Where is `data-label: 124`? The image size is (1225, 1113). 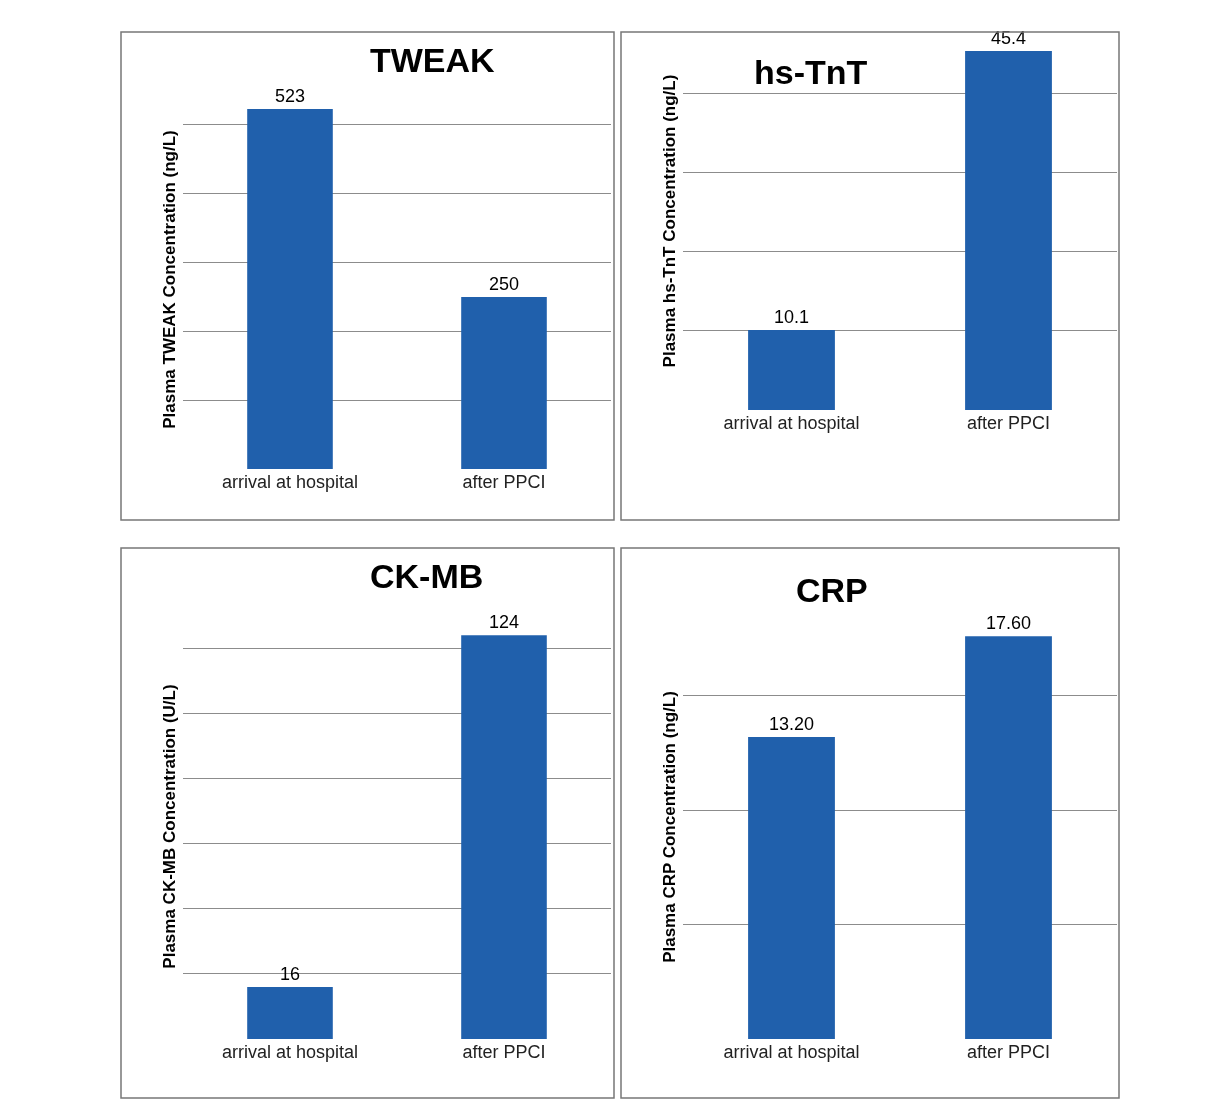
data-label: 124 is located at coordinates (504, 622).